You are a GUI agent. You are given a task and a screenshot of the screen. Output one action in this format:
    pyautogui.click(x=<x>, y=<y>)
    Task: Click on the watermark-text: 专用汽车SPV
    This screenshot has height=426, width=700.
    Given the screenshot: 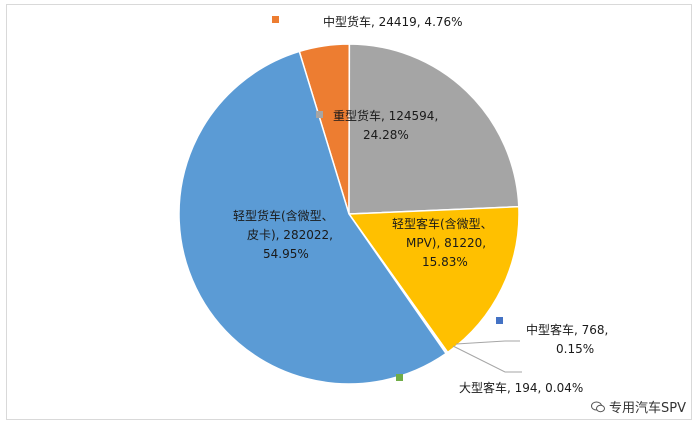 What is the action you would take?
    pyautogui.click(x=647, y=408)
    